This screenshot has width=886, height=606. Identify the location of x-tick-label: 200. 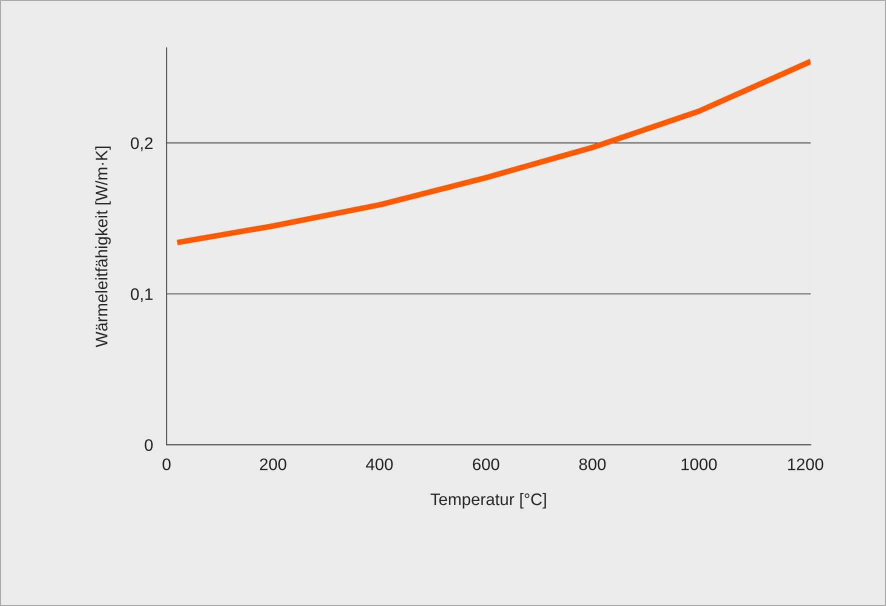
(273, 464).